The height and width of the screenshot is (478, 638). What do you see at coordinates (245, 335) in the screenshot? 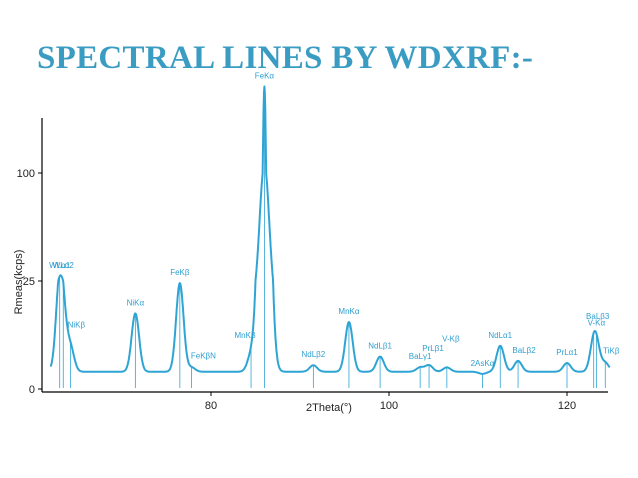
I see `peak-label: MnKβ` at bounding box center [245, 335].